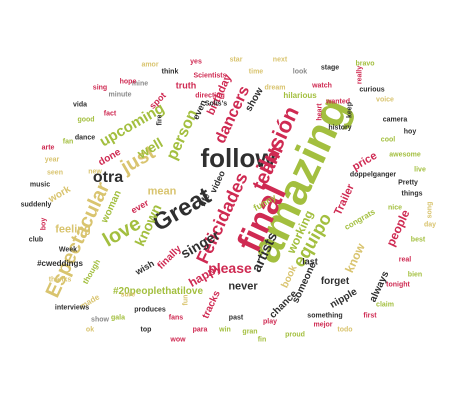 The width and height of the screenshot is (460, 400). I want to click on word-claim: claim, so click(385, 305).